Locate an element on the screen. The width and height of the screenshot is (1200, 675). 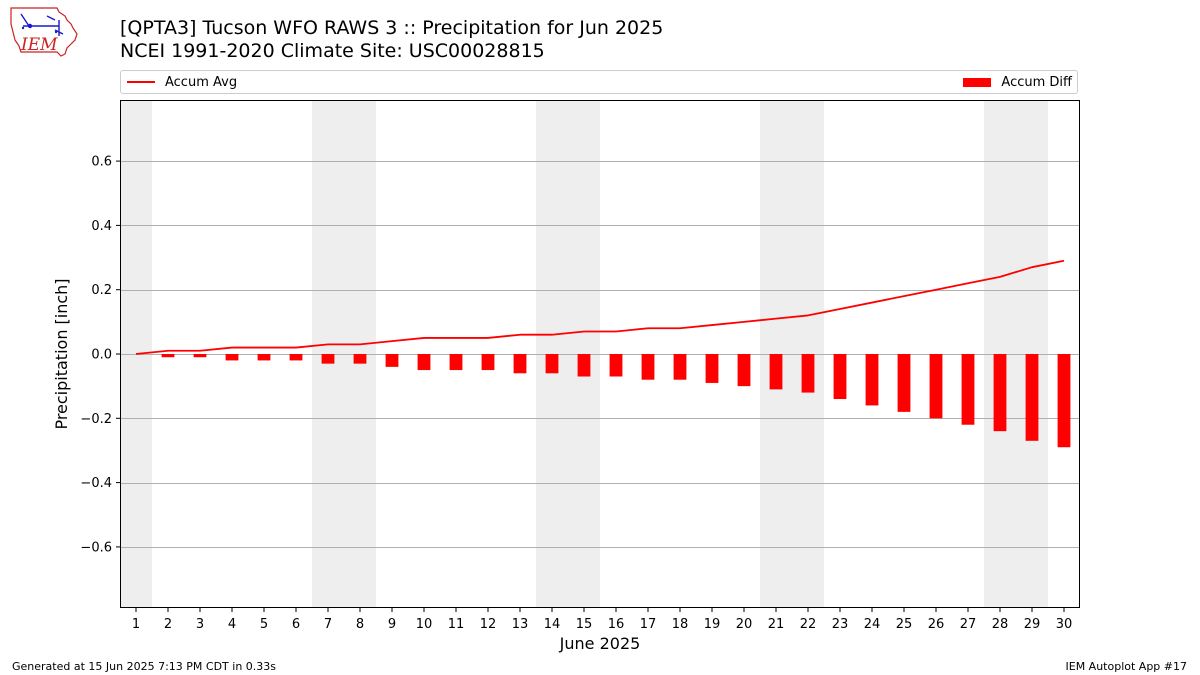
legend-item-accum-avg: Accum Avg is located at coordinates (182, 82).